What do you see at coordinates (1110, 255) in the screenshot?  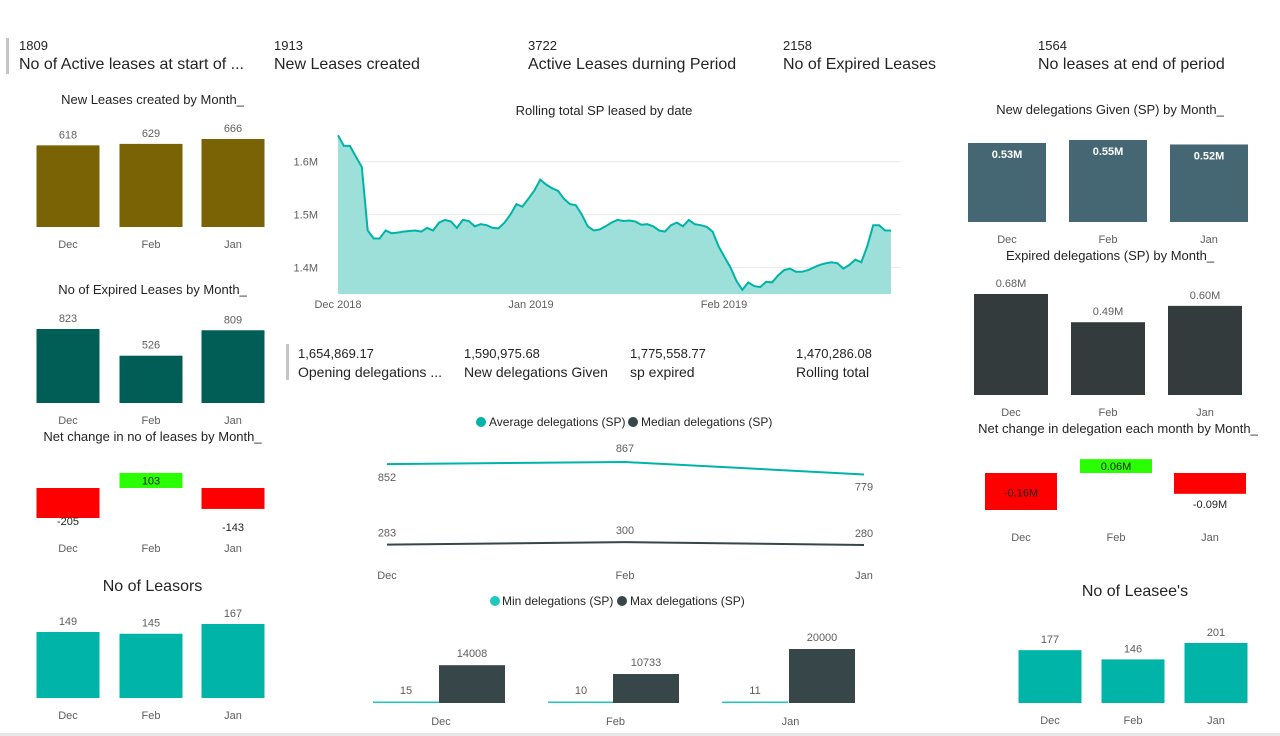 I see `exp-deleg-chart-title: Expired delegations (SP) by Month_` at bounding box center [1110, 255].